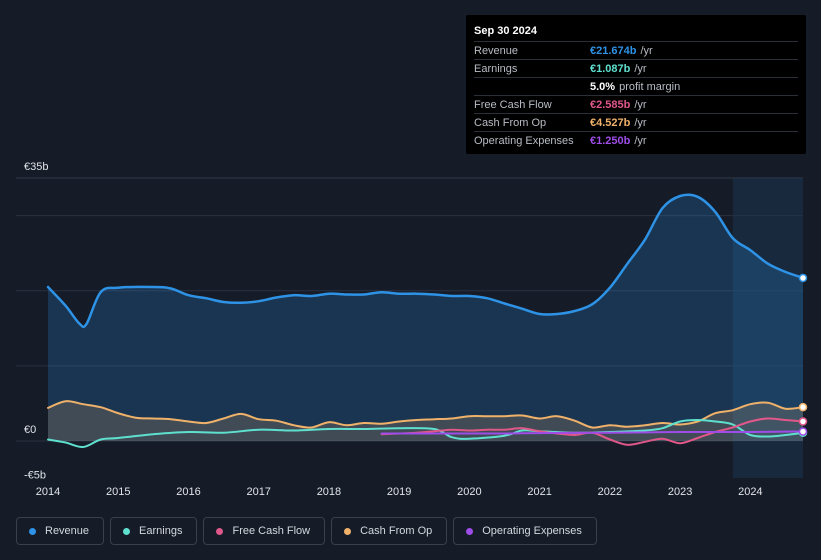 The width and height of the screenshot is (821, 560). I want to click on x-tick-label: 2024, so click(750, 492).